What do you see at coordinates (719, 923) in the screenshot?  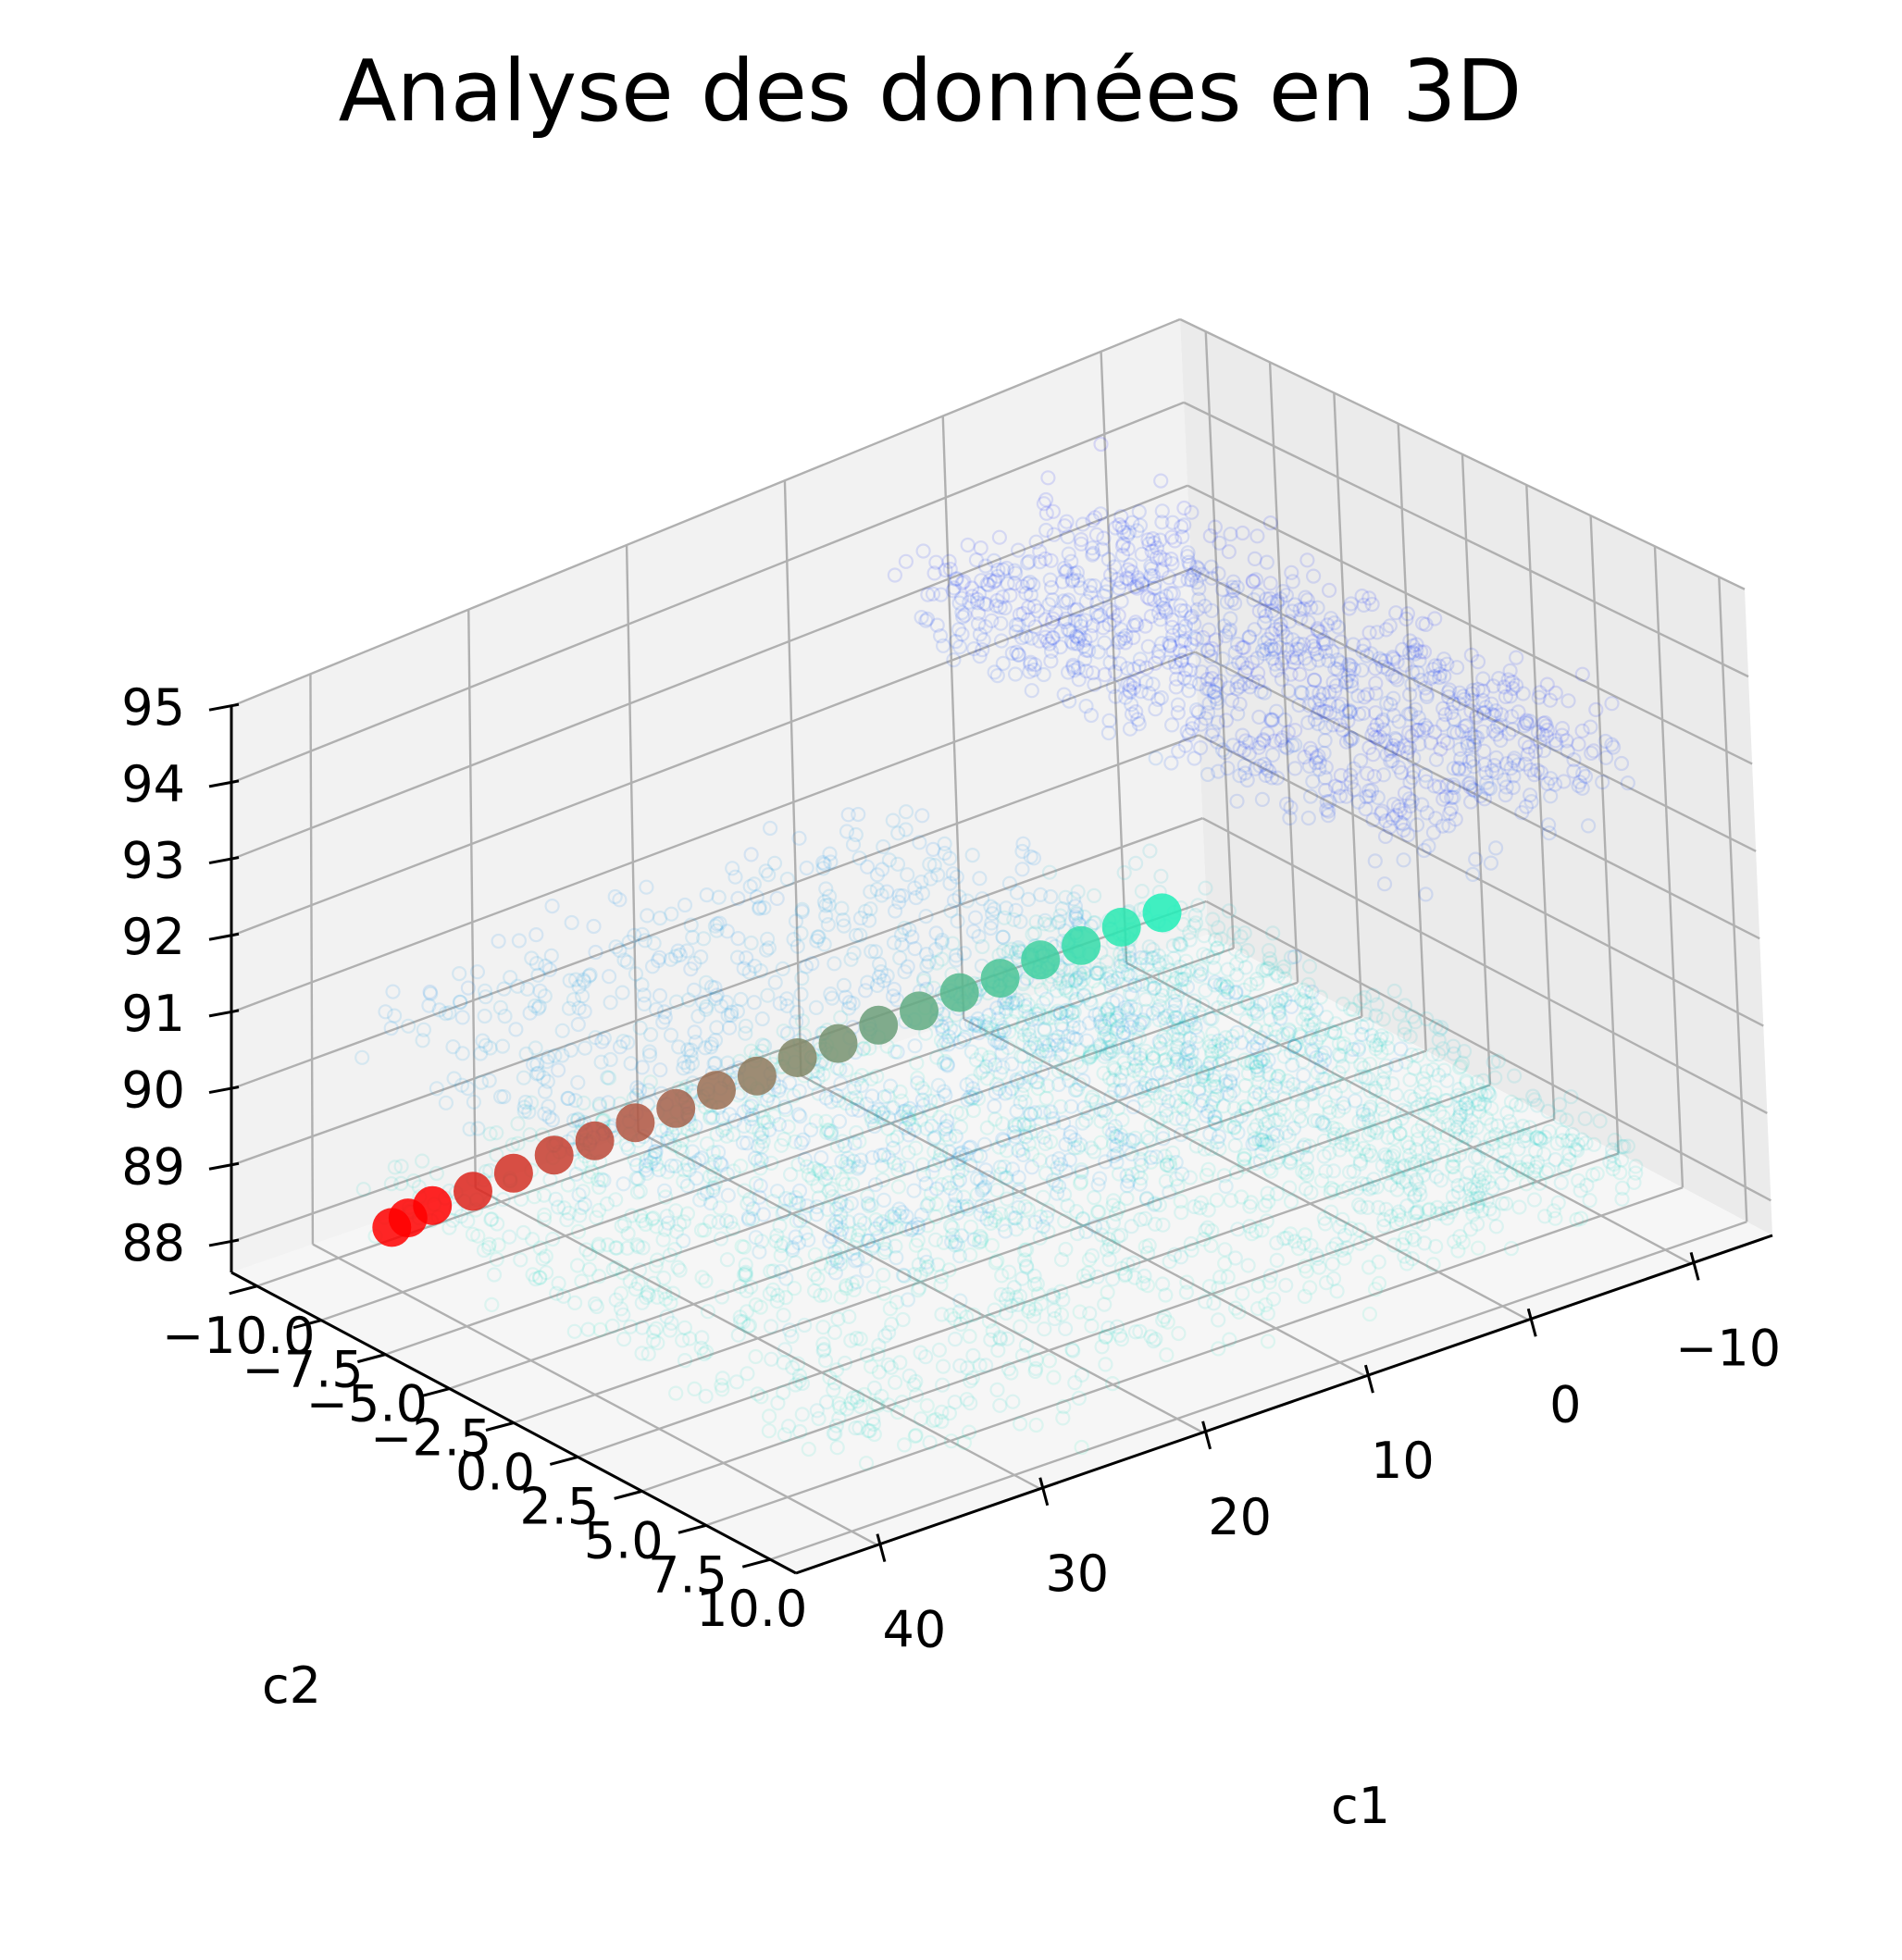 I see `scatter-point-2096` at bounding box center [719, 923].